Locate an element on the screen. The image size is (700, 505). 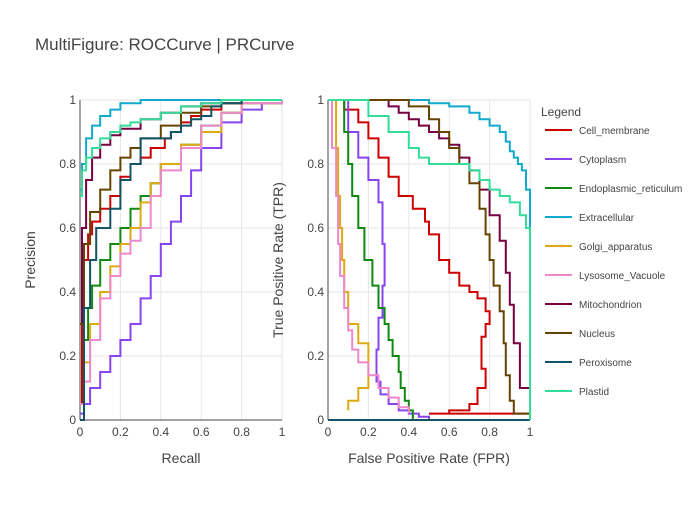
legend-item-plastid: Plastid is located at coordinates (577, 392).